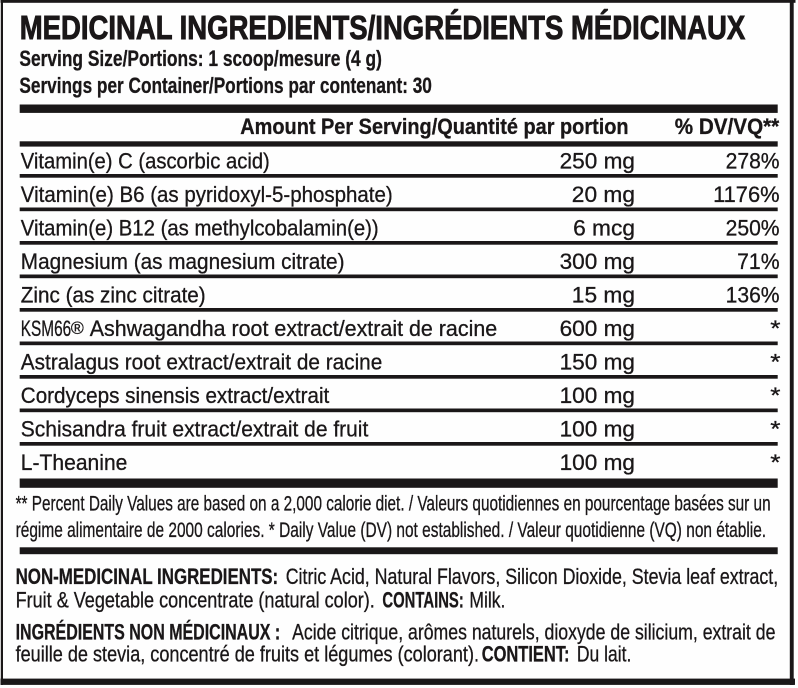  Describe the element at coordinates (604, 654) in the screenshot. I see `svg-text: Du lait.` at that location.